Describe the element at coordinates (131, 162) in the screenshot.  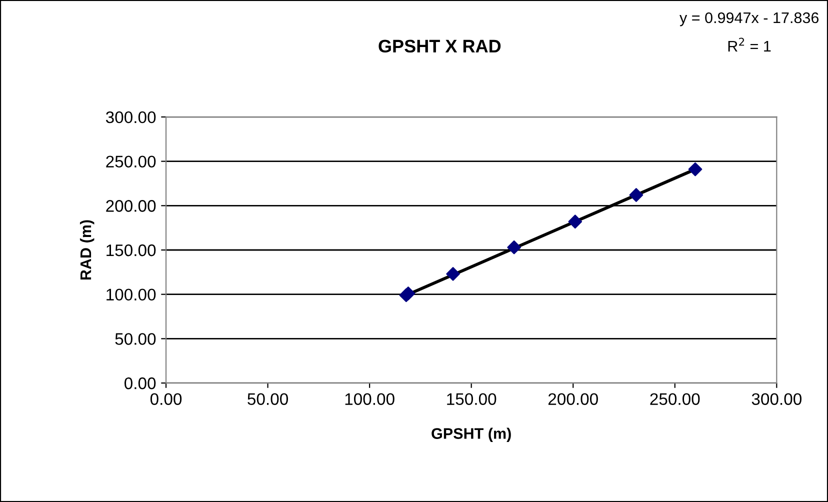
I see `y-tick-label: 250.00` at that location.